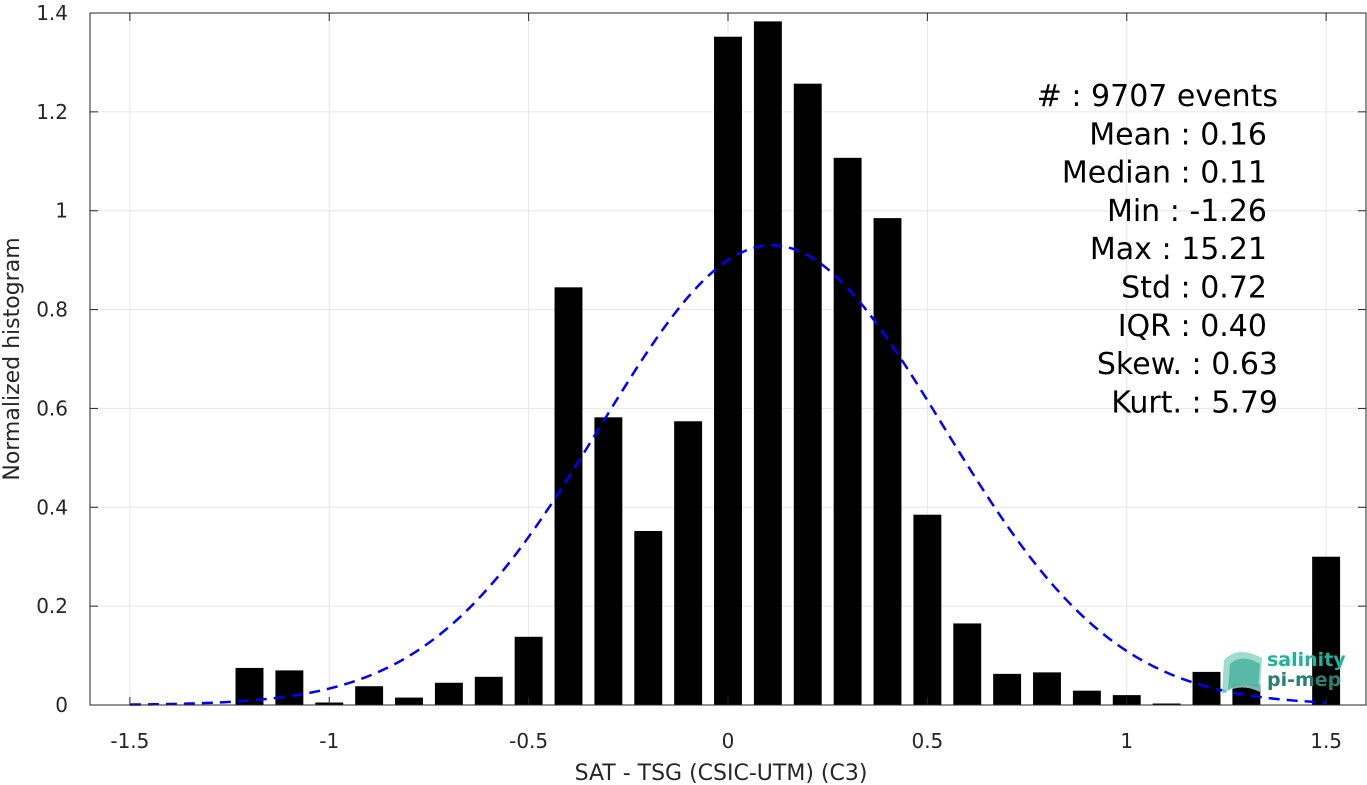 The image size is (1367, 785). What do you see at coordinates (1194, 288) in the screenshot?
I see `stat-line: Std : 0.72` at bounding box center [1194, 288].